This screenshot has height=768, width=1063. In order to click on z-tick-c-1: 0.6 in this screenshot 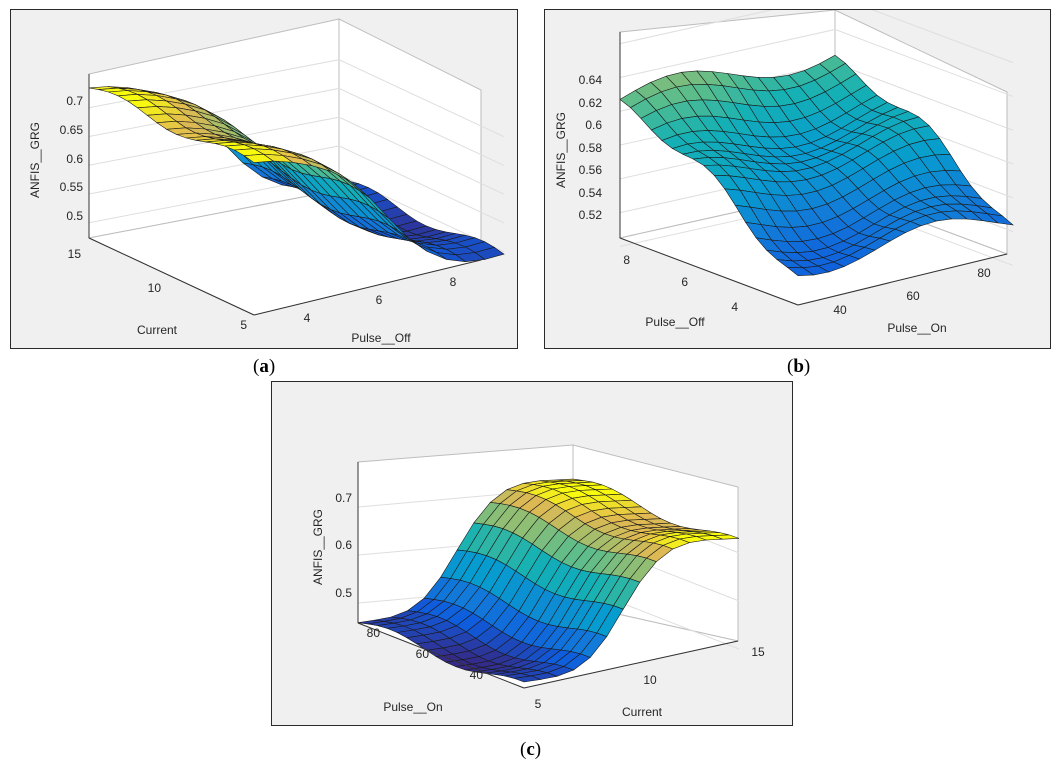, I will do `click(343, 545)`.